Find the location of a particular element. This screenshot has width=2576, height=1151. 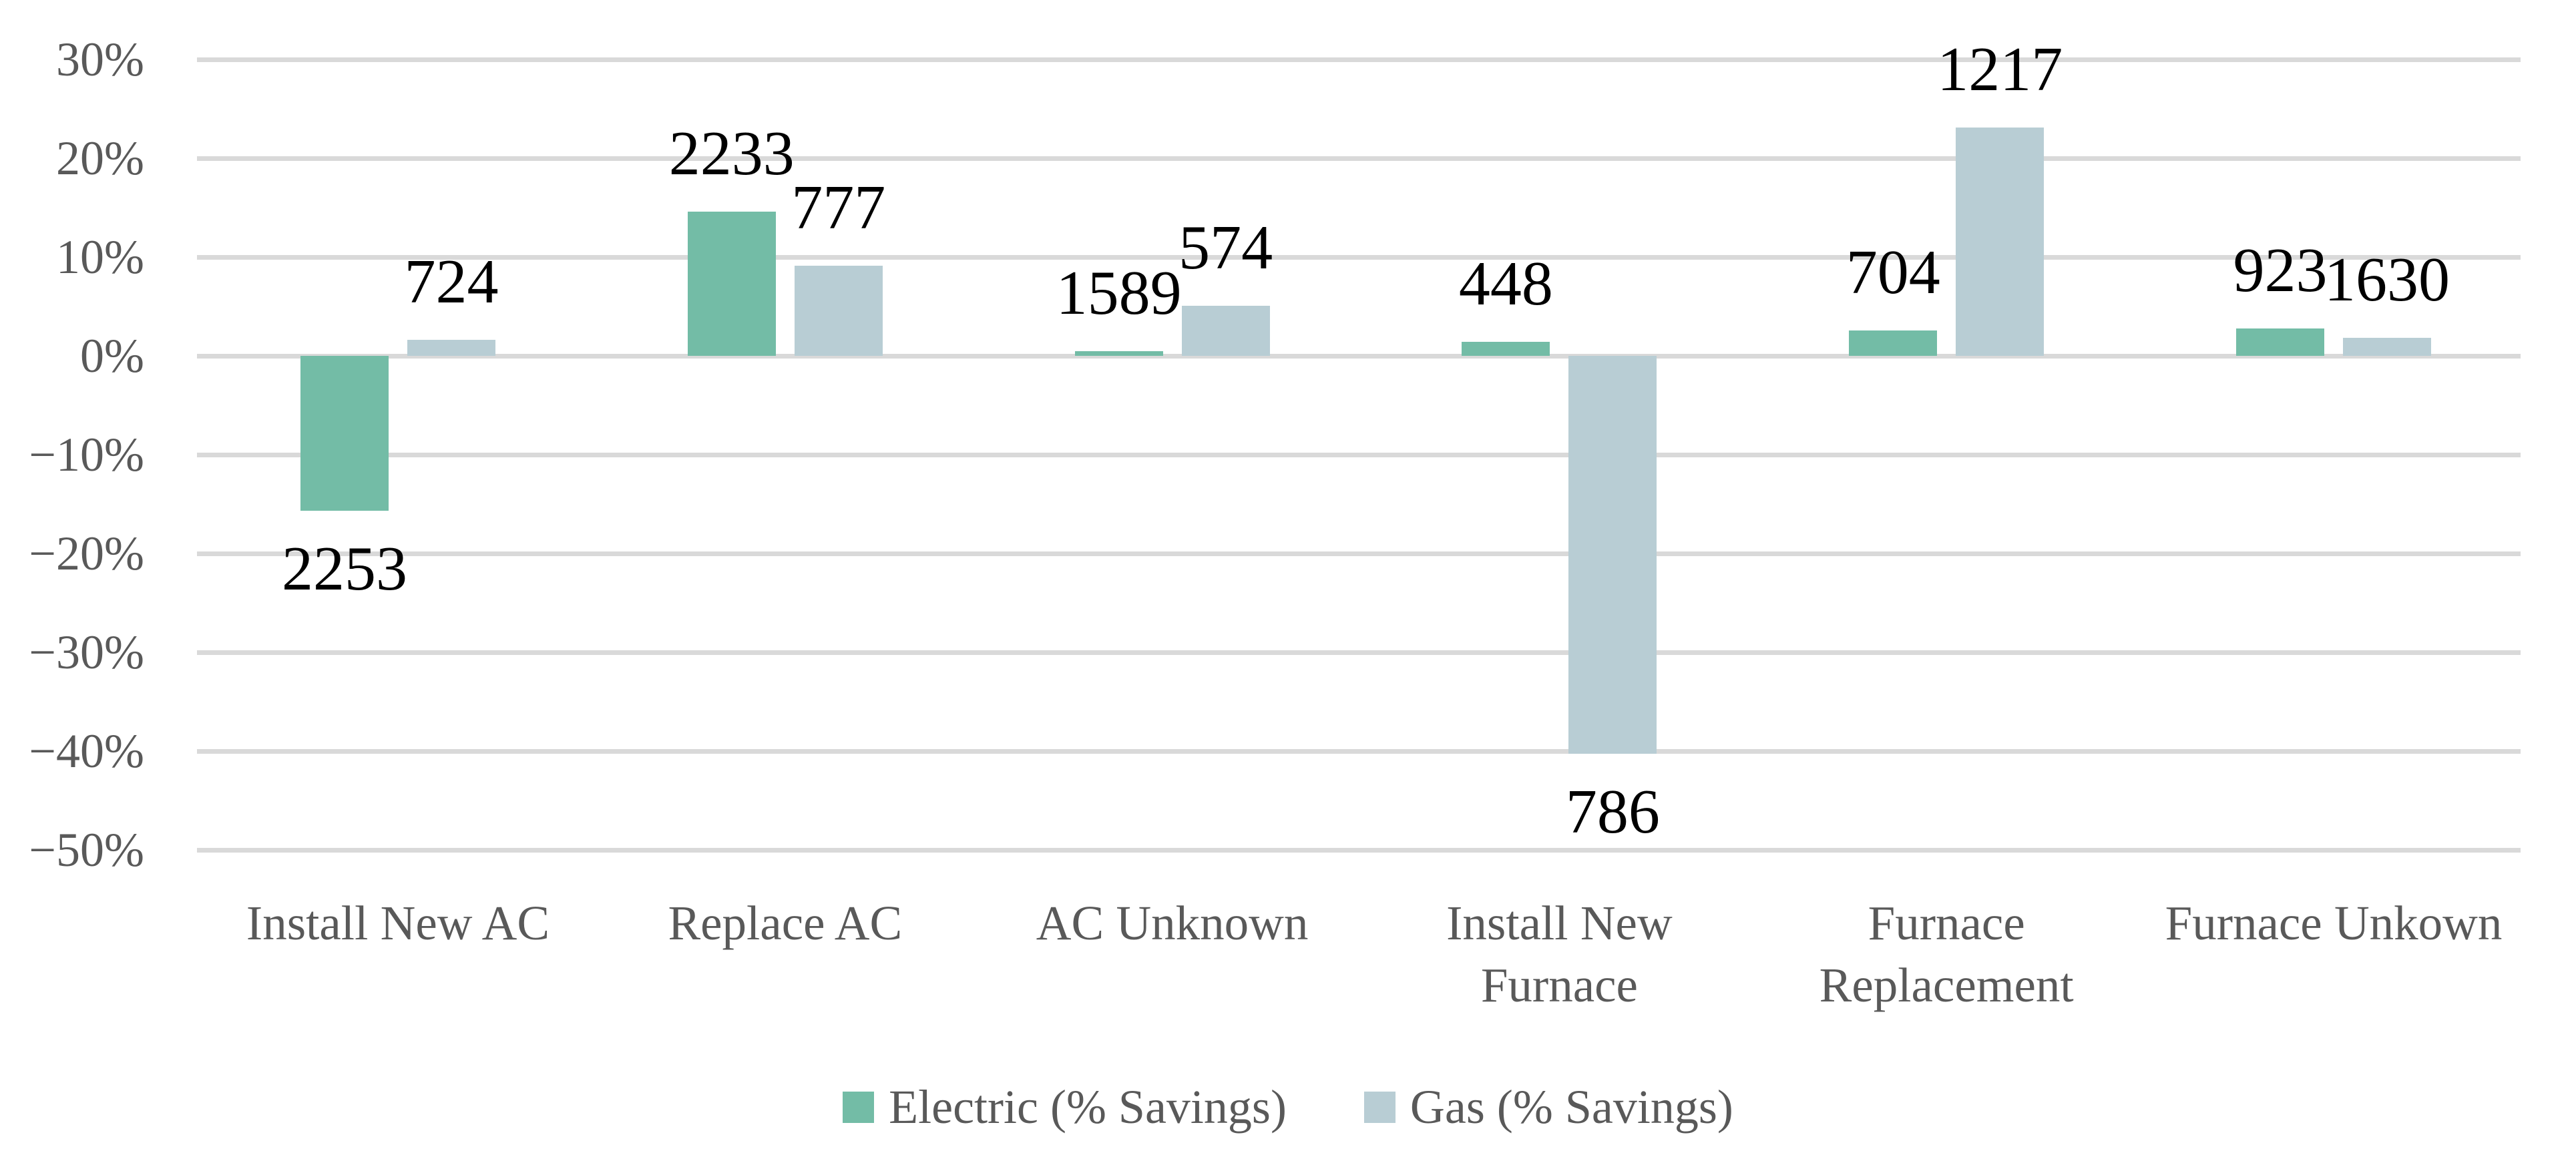

data-label-gas-2: 574 is located at coordinates (1225, 247).